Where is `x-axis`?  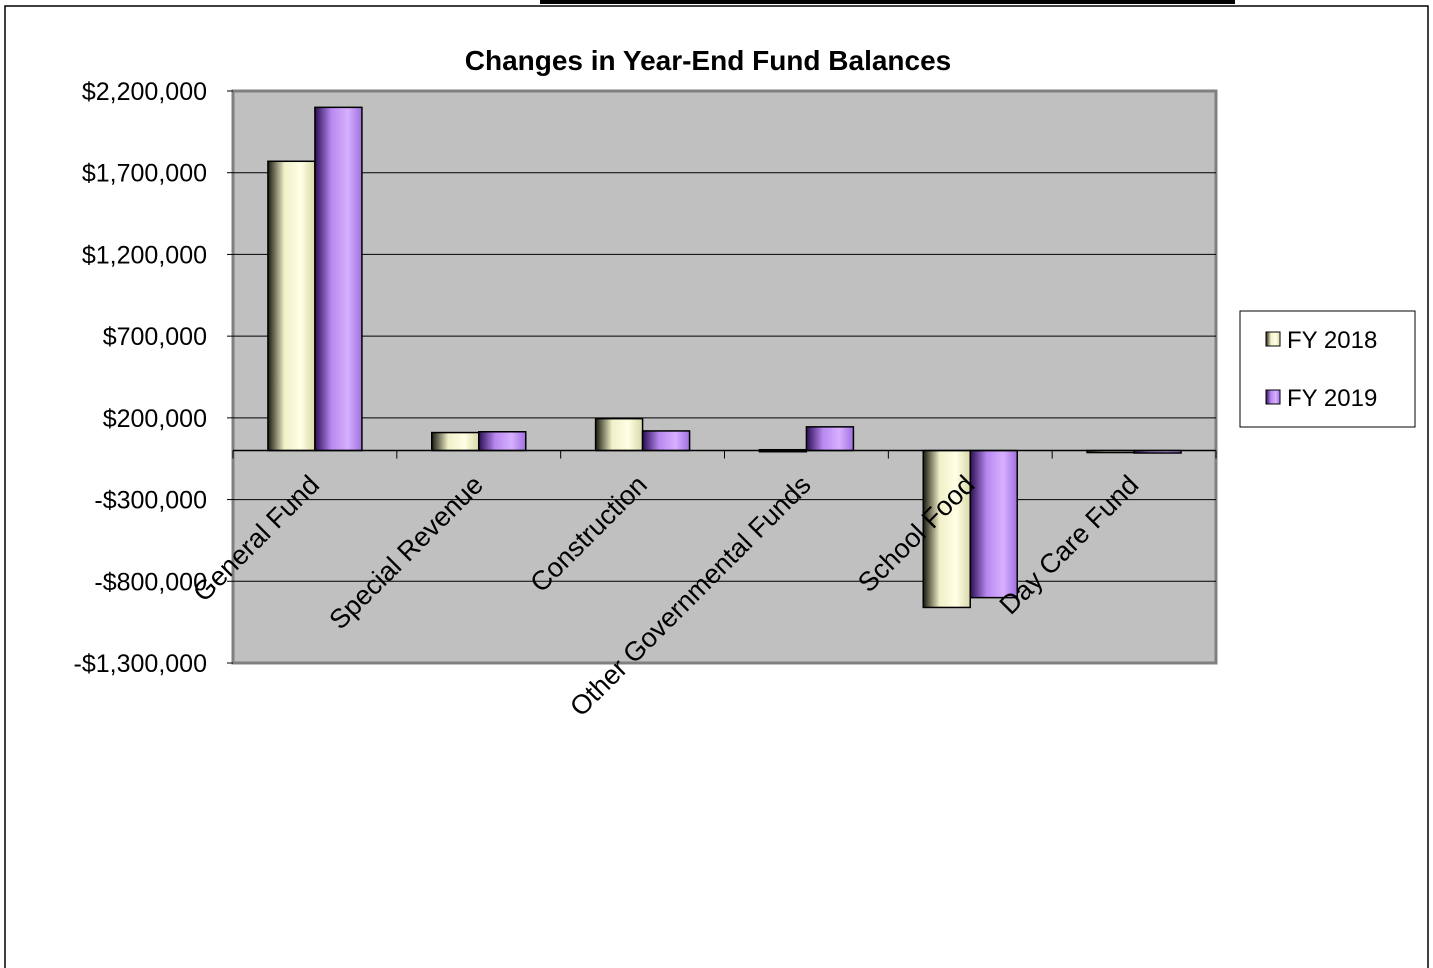 x-axis is located at coordinates (724, 454).